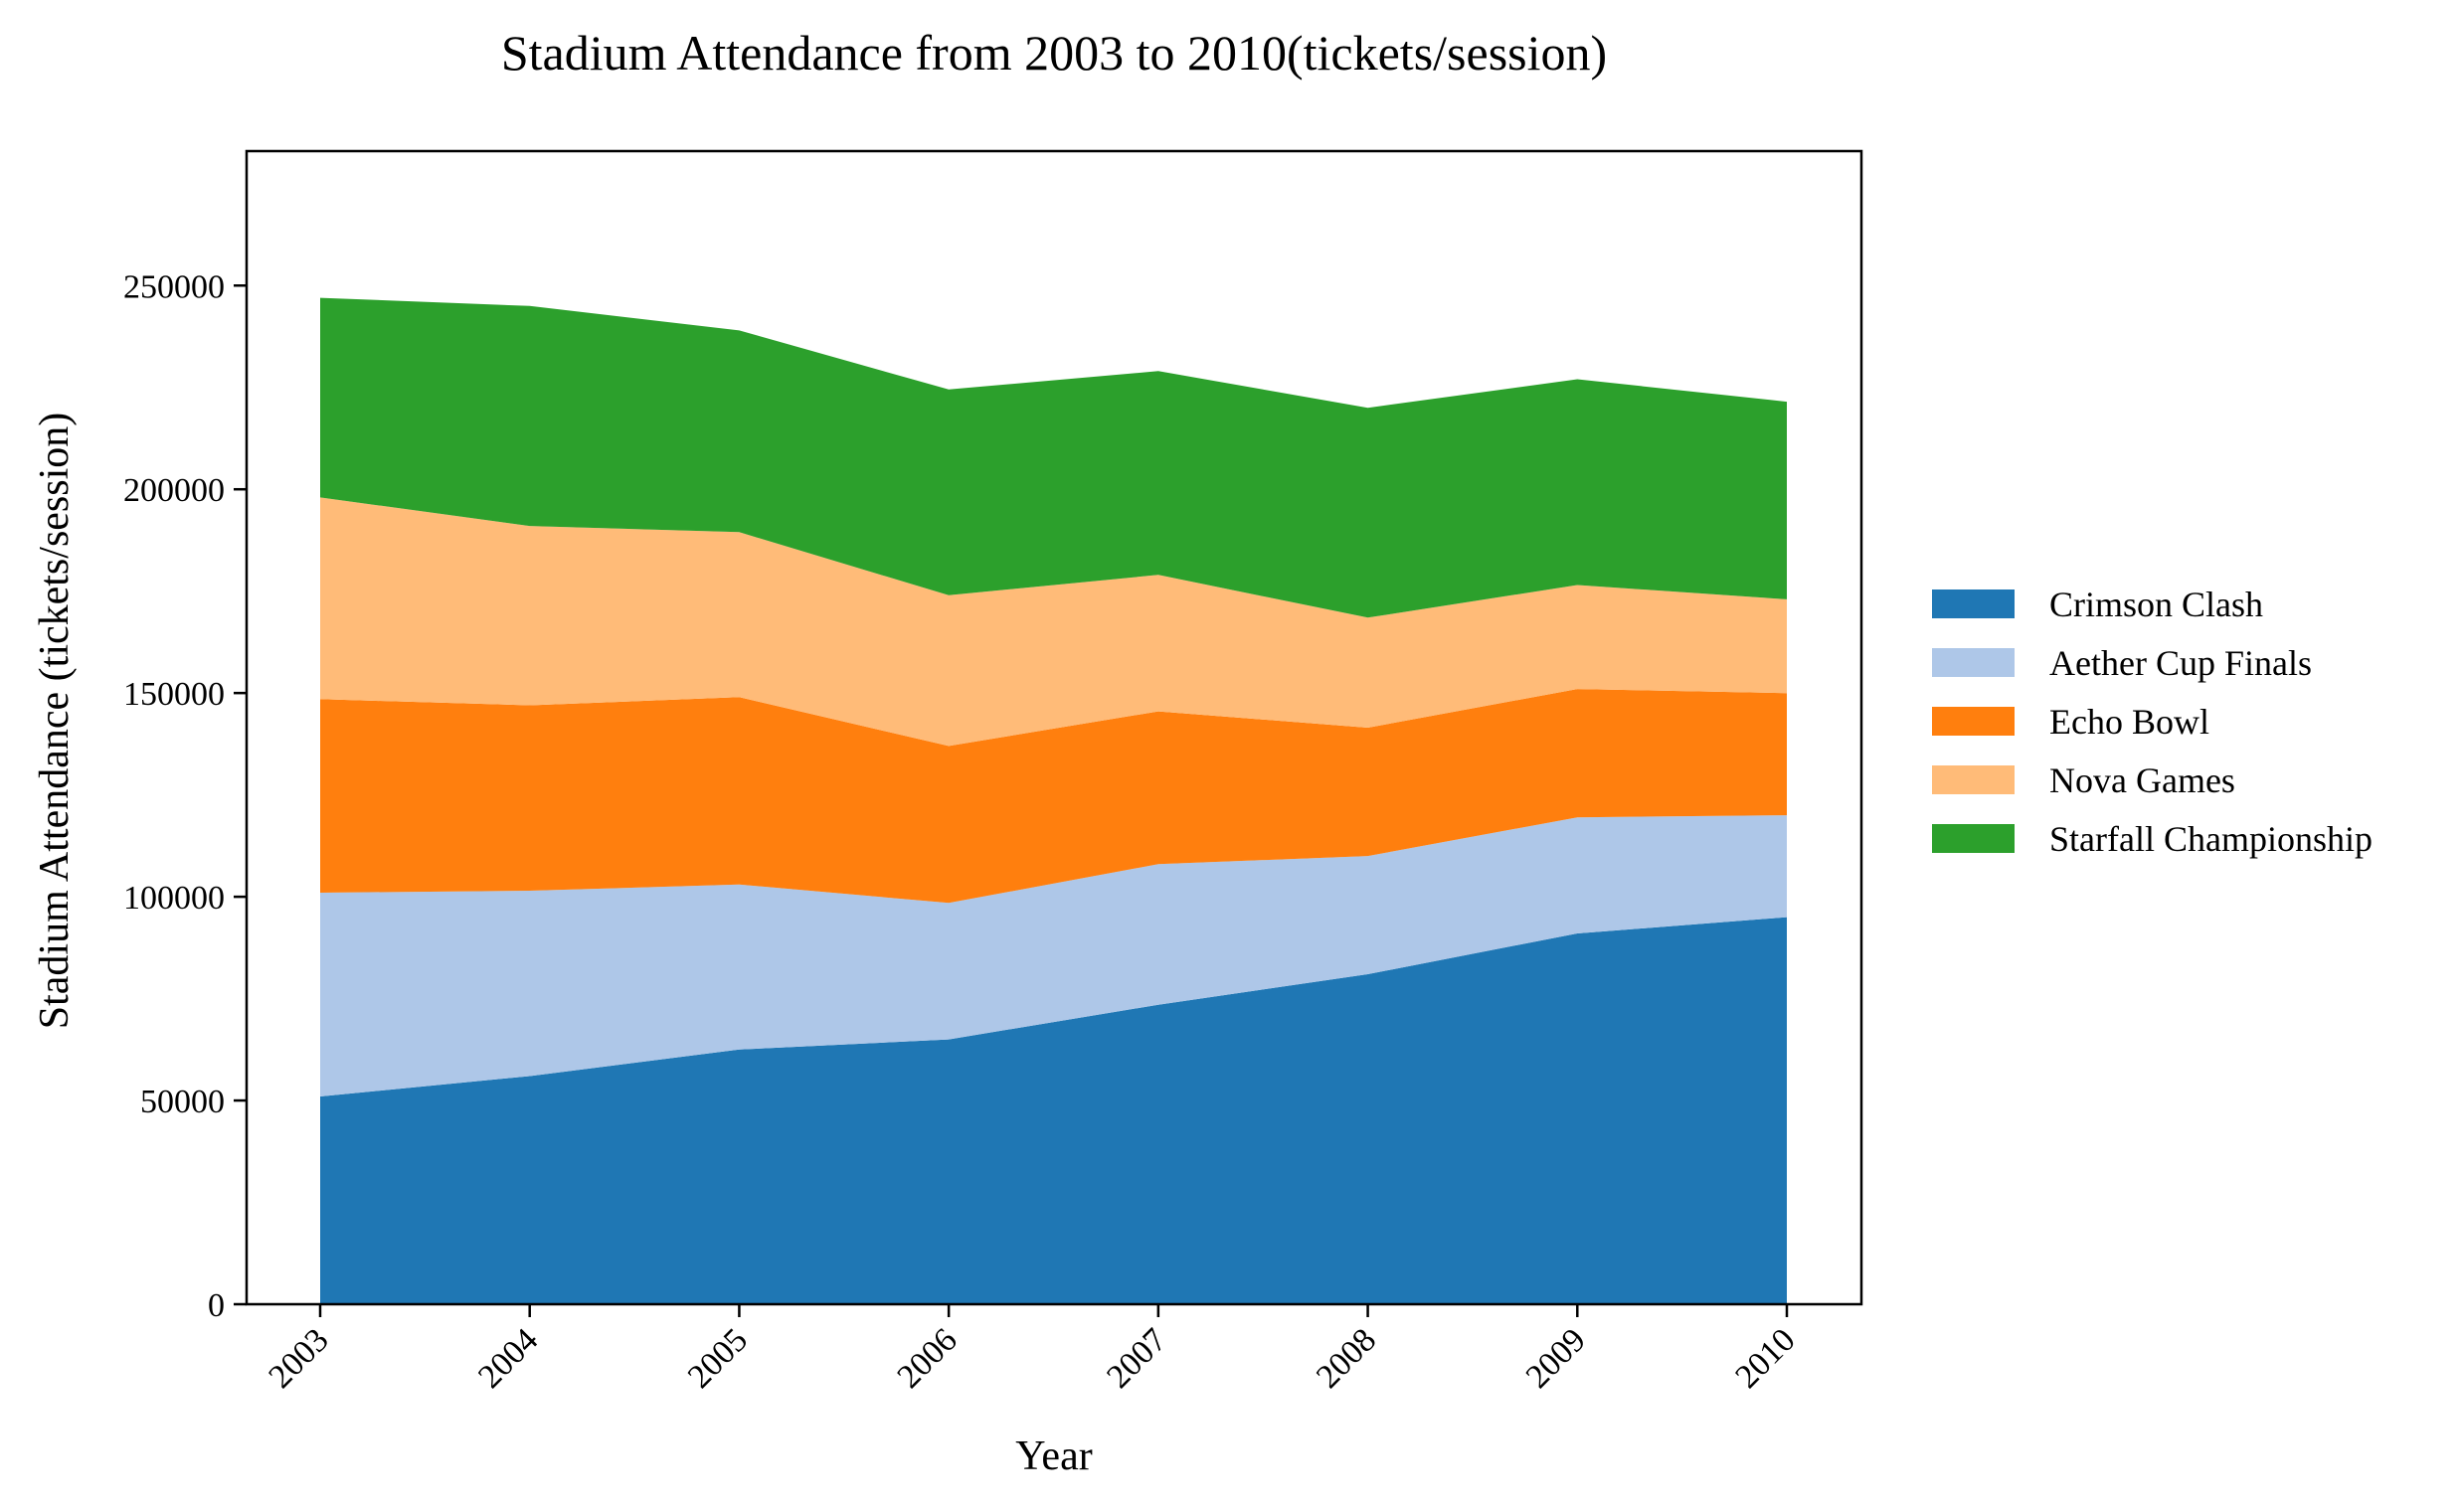 The height and width of the screenshot is (1512, 2462). Describe the element at coordinates (174, 898) in the screenshot. I see `y-tick-label: 100000` at that location.